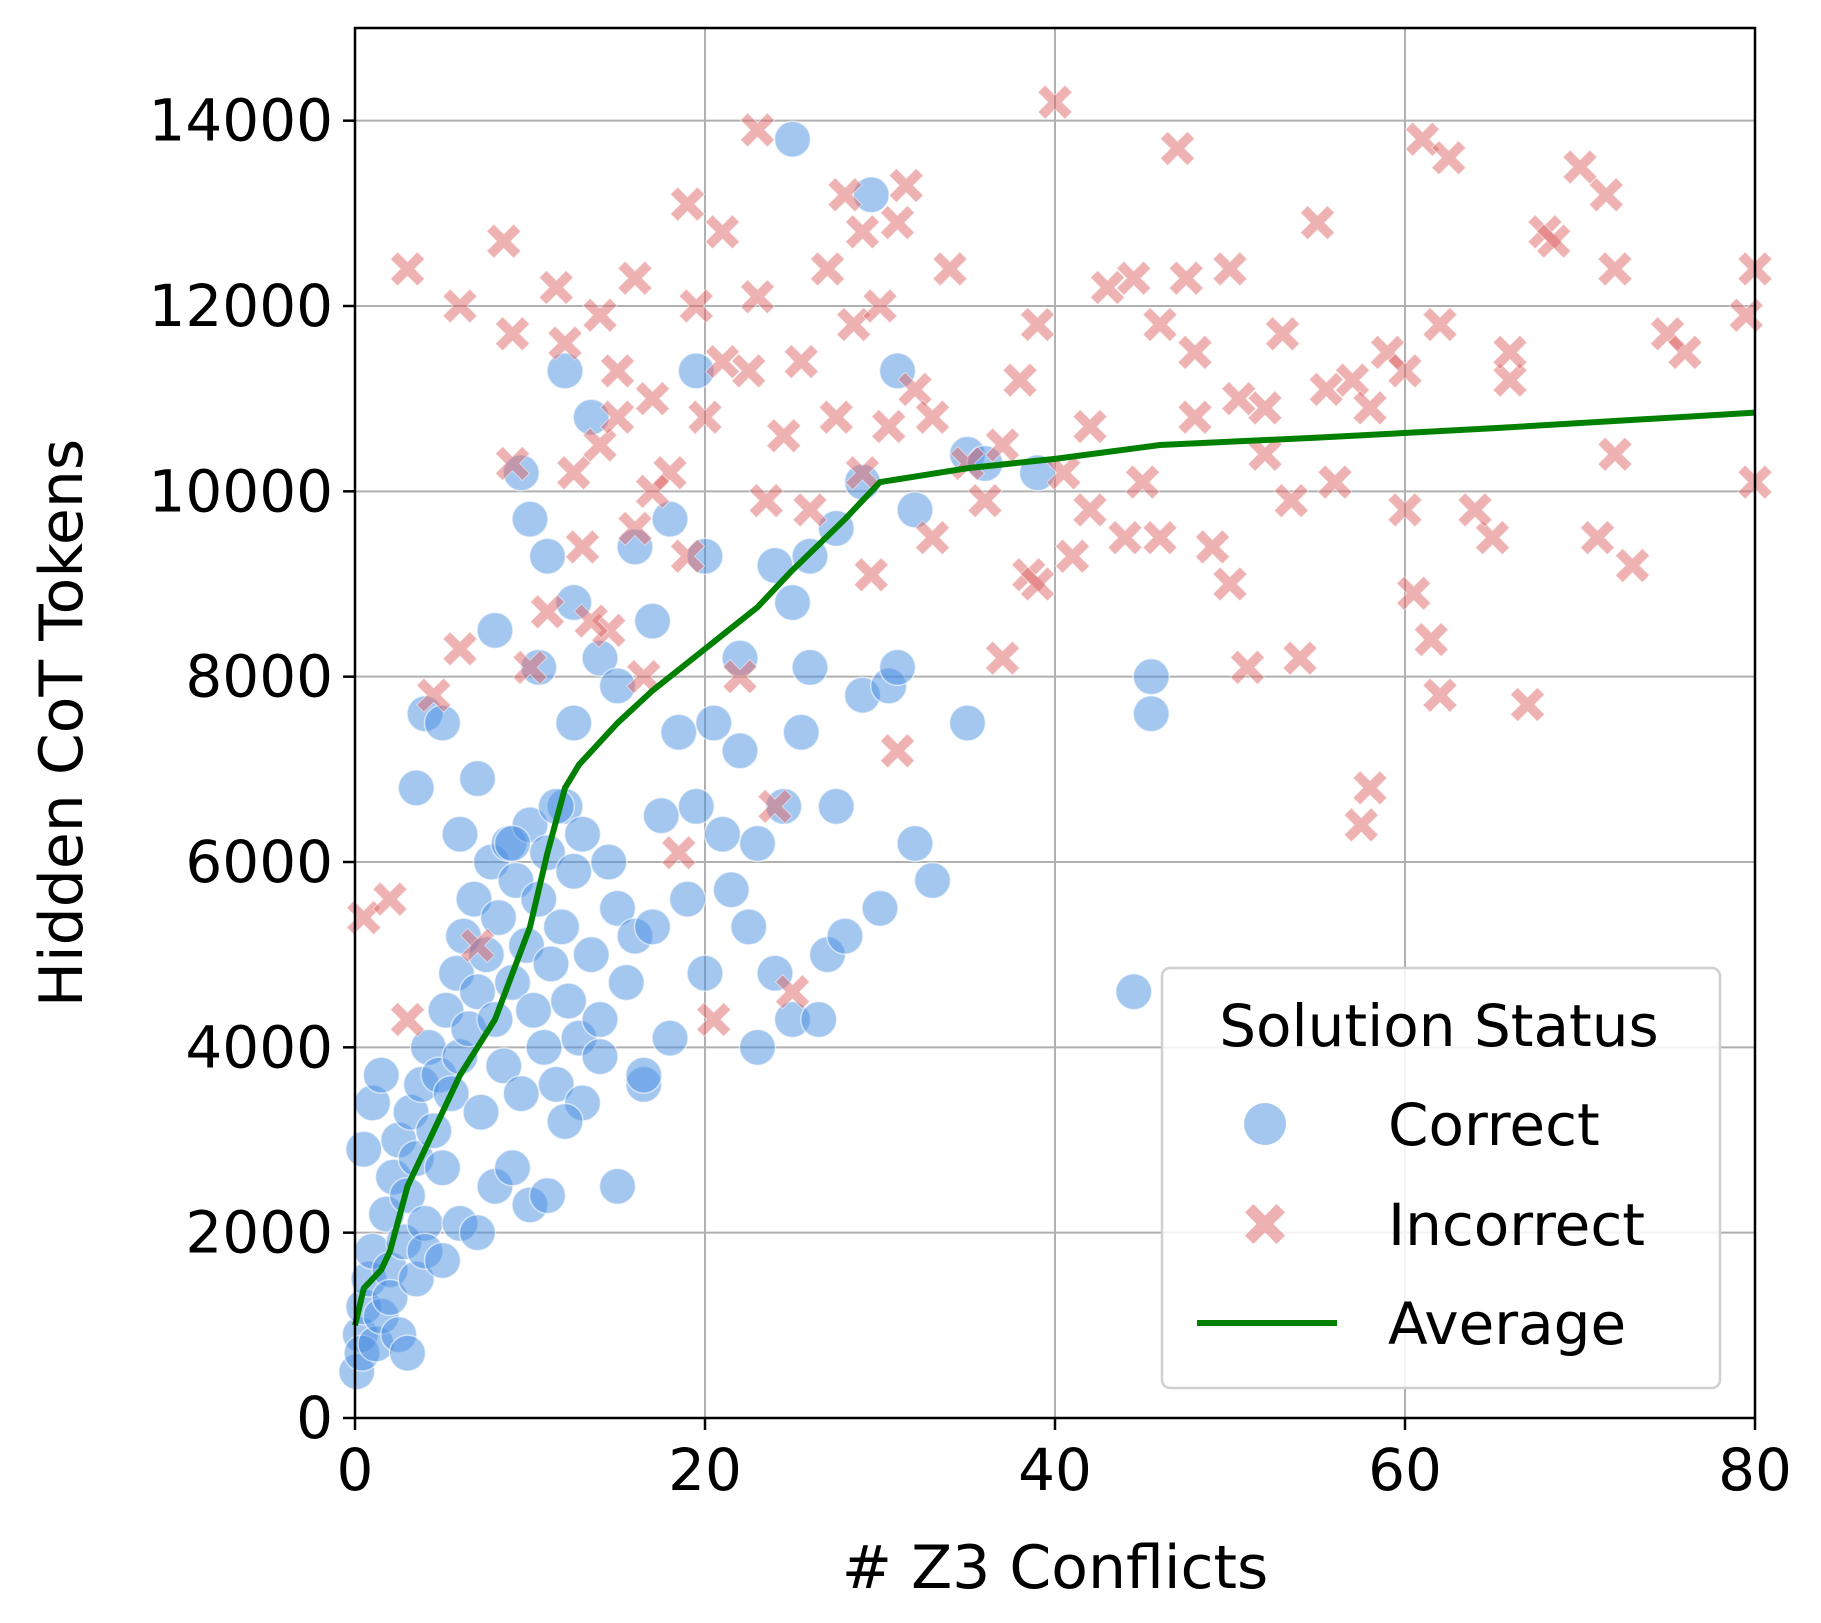  I want to click on legend-label-correct: Correct, so click(1494, 1125).